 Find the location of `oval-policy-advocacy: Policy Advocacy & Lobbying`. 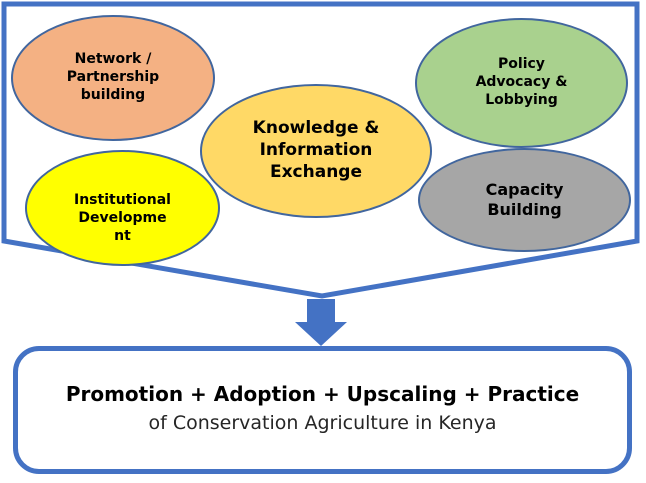

oval-policy-advocacy: Policy Advocacy & Lobbying is located at coordinates (521, 83).